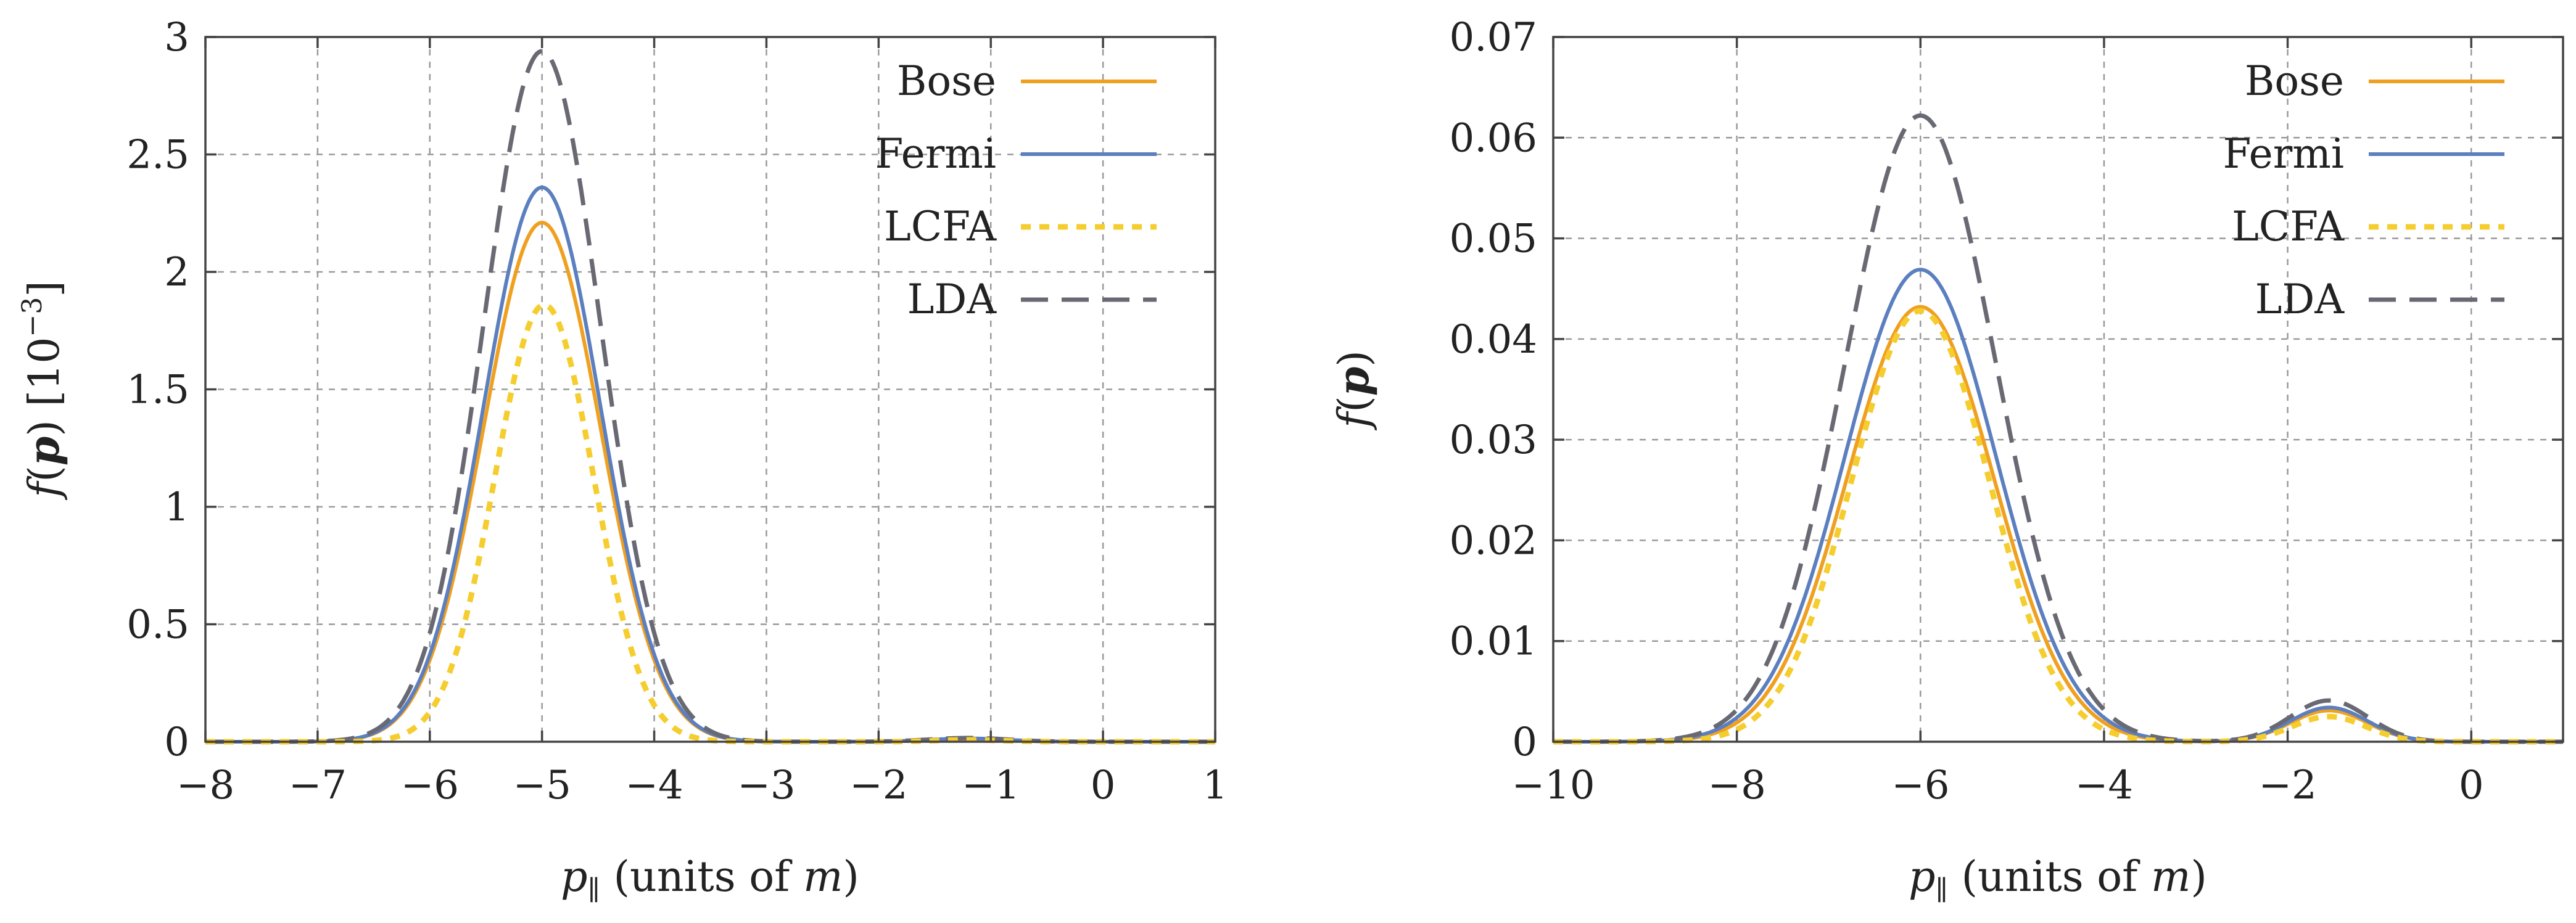 This screenshot has height=923, width=2576. I want to click on right-y-tick-label: 0.05, so click(1494, 239).